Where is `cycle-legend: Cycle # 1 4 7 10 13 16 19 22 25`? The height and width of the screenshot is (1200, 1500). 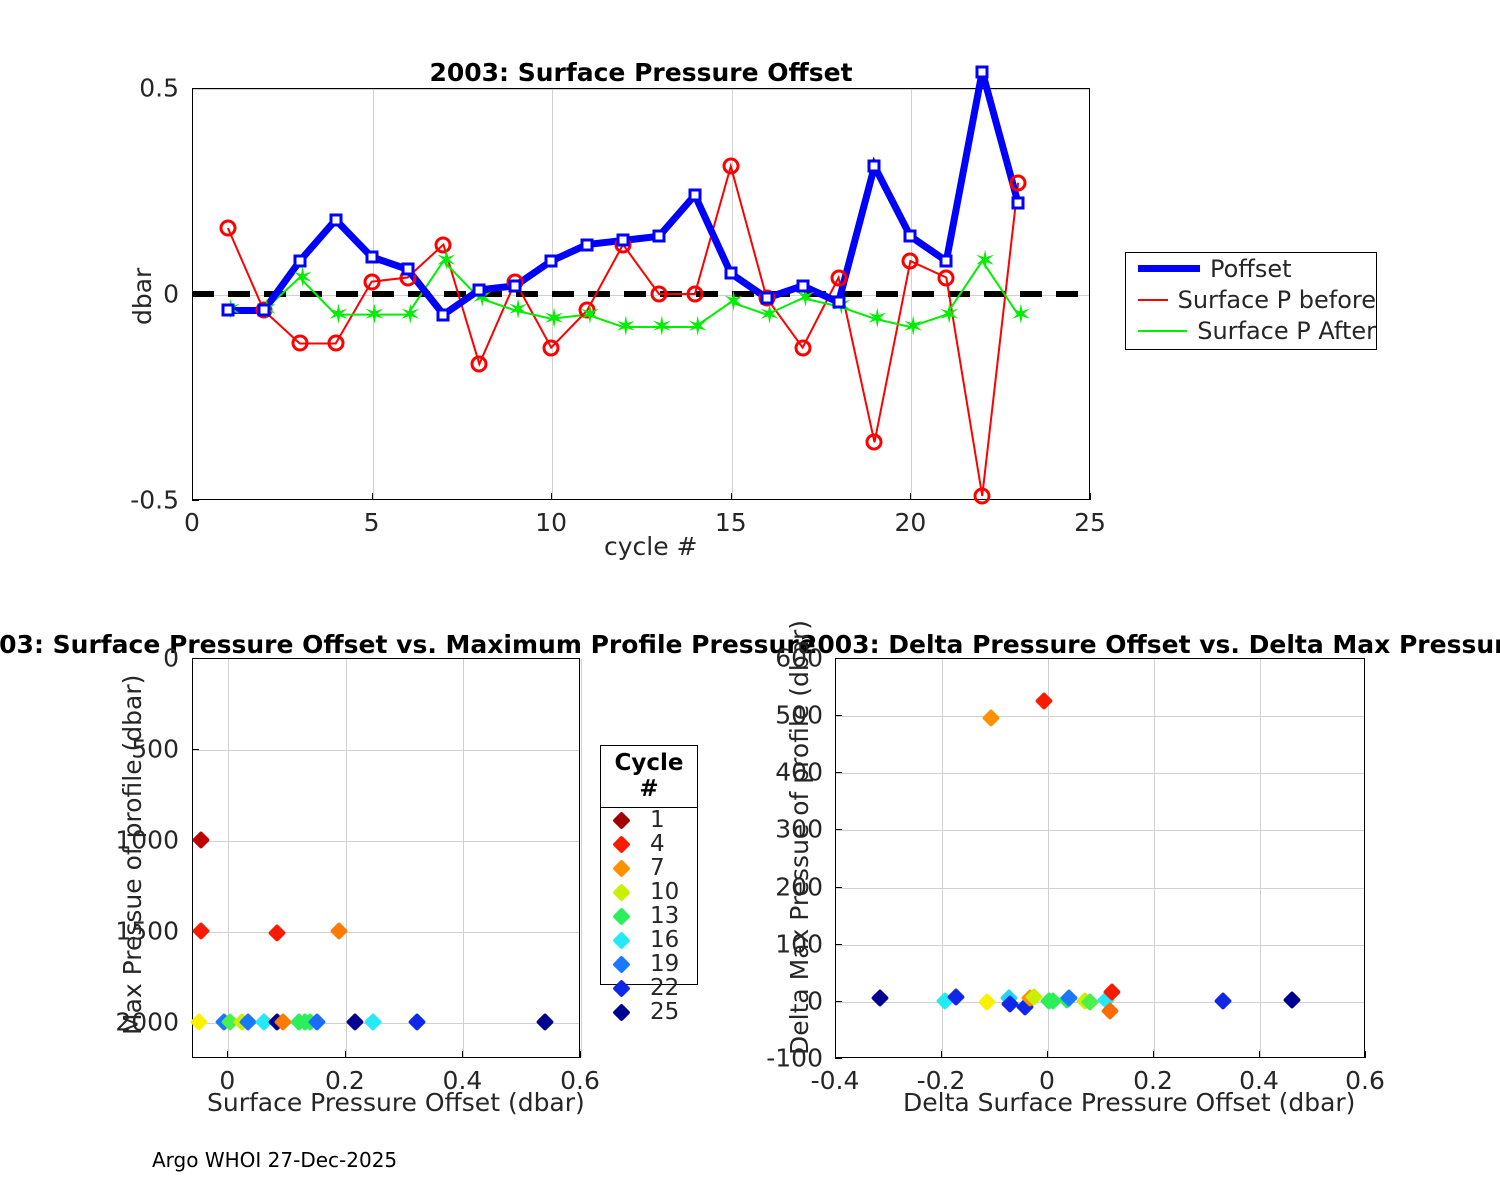 cycle-legend: Cycle # 1 4 7 10 13 16 19 22 25 is located at coordinates (649, 885).